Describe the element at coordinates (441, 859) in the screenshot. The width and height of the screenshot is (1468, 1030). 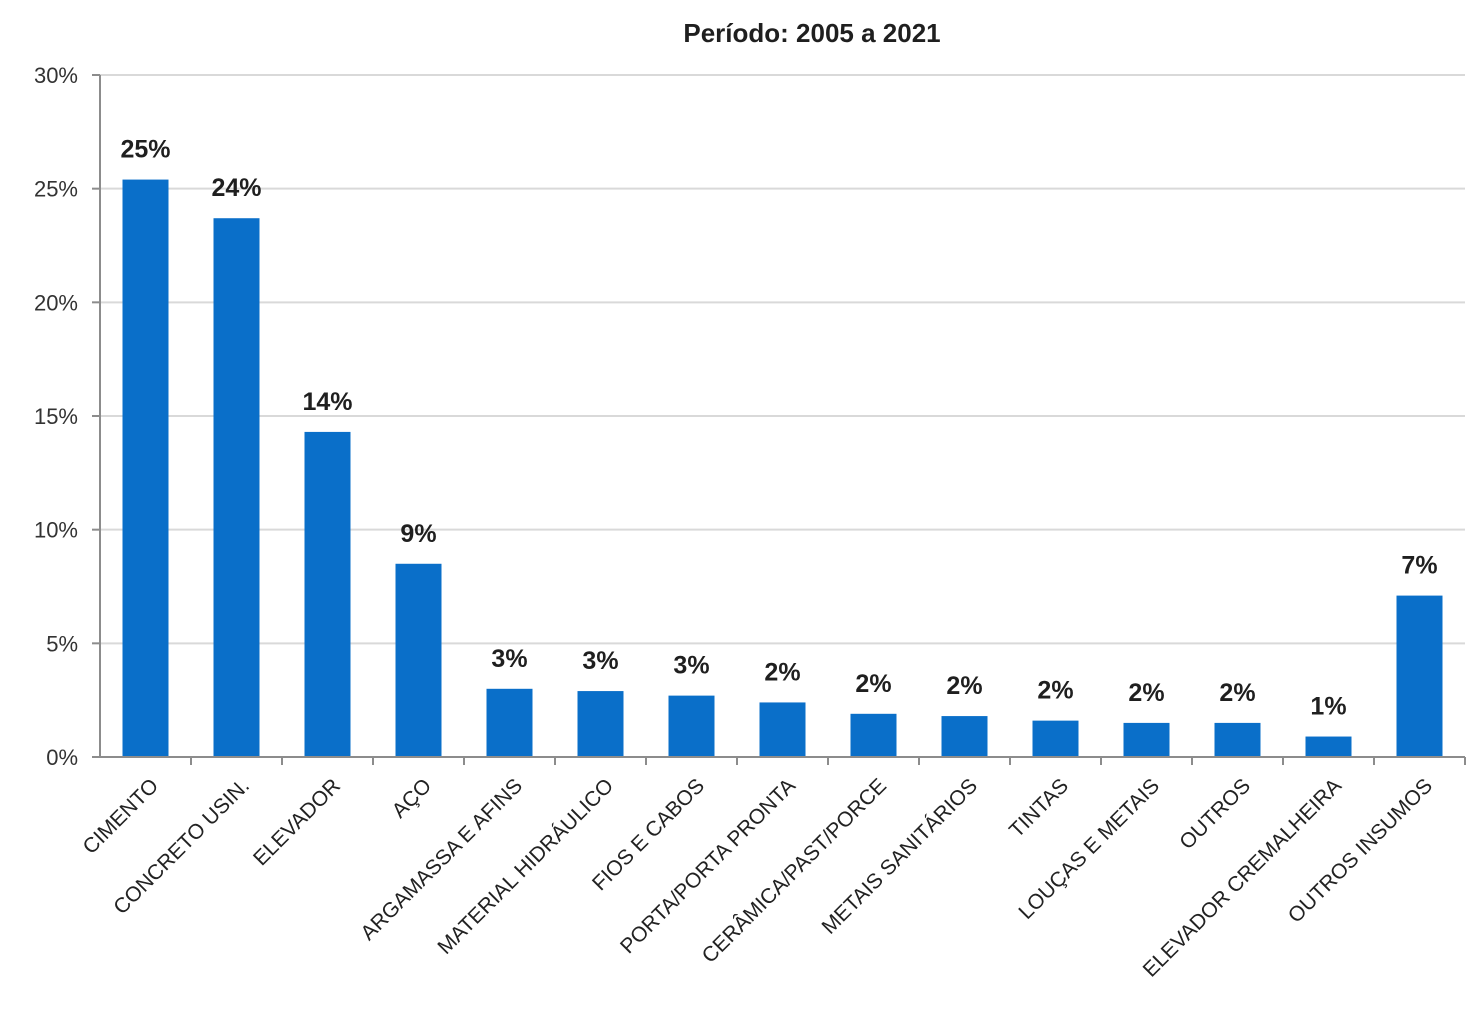
I see `x-tick-label: ARGAMASSA E AFINS` at that location.